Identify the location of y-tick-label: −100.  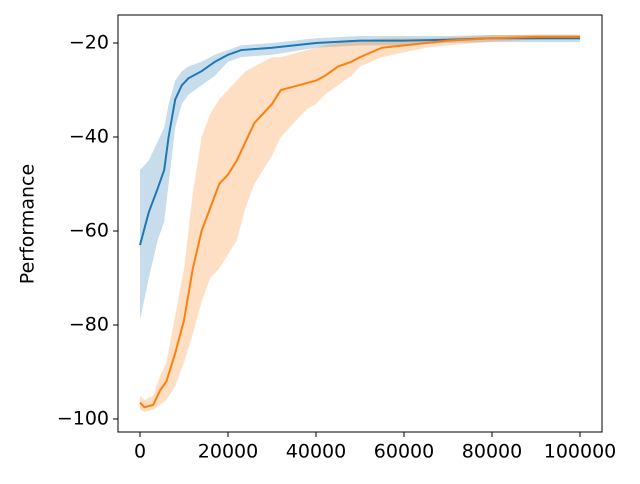
(83, 418).